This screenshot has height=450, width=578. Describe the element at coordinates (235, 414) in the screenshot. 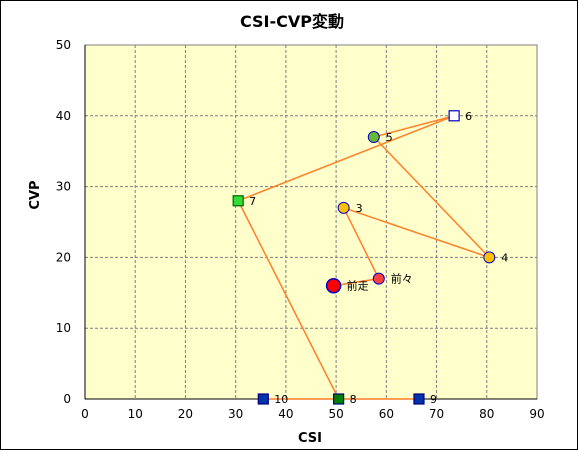

I see `x-tick-label: 30` at that location.